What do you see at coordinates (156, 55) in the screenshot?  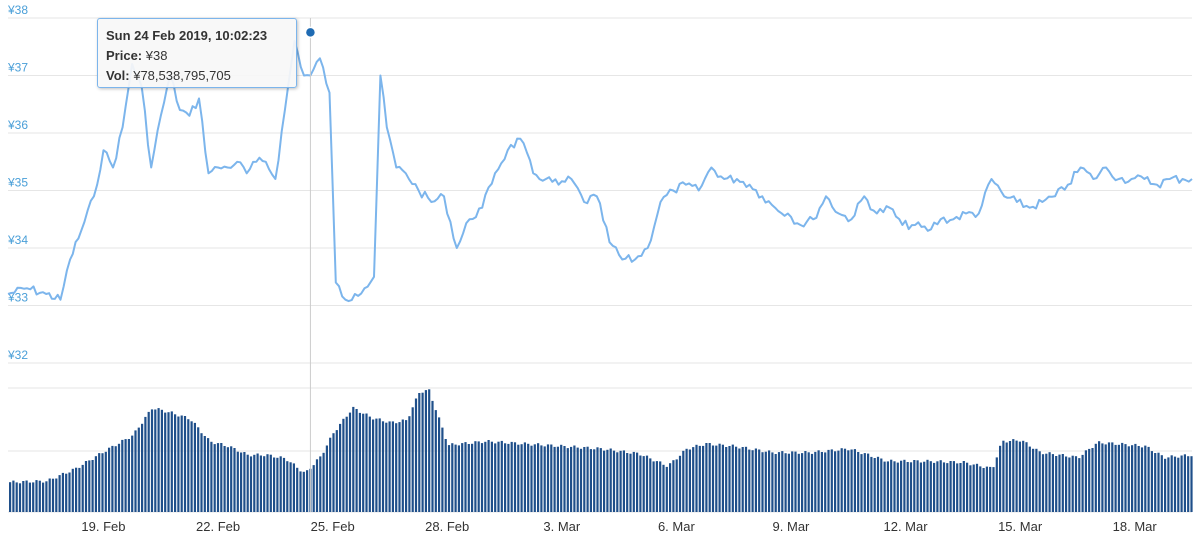 I see `tooltip-price-value: ¥38` at bounding box center [156, 55].